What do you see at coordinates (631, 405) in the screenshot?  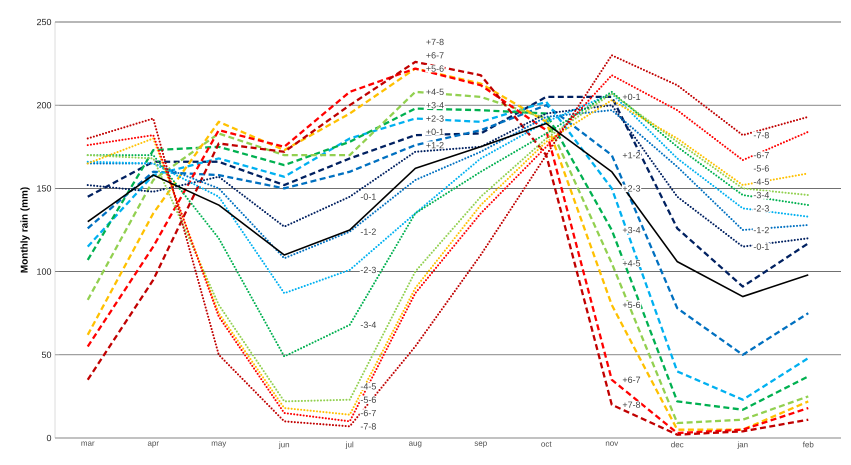 I see `series-label: +7-8` at bounding box center [631, 405].